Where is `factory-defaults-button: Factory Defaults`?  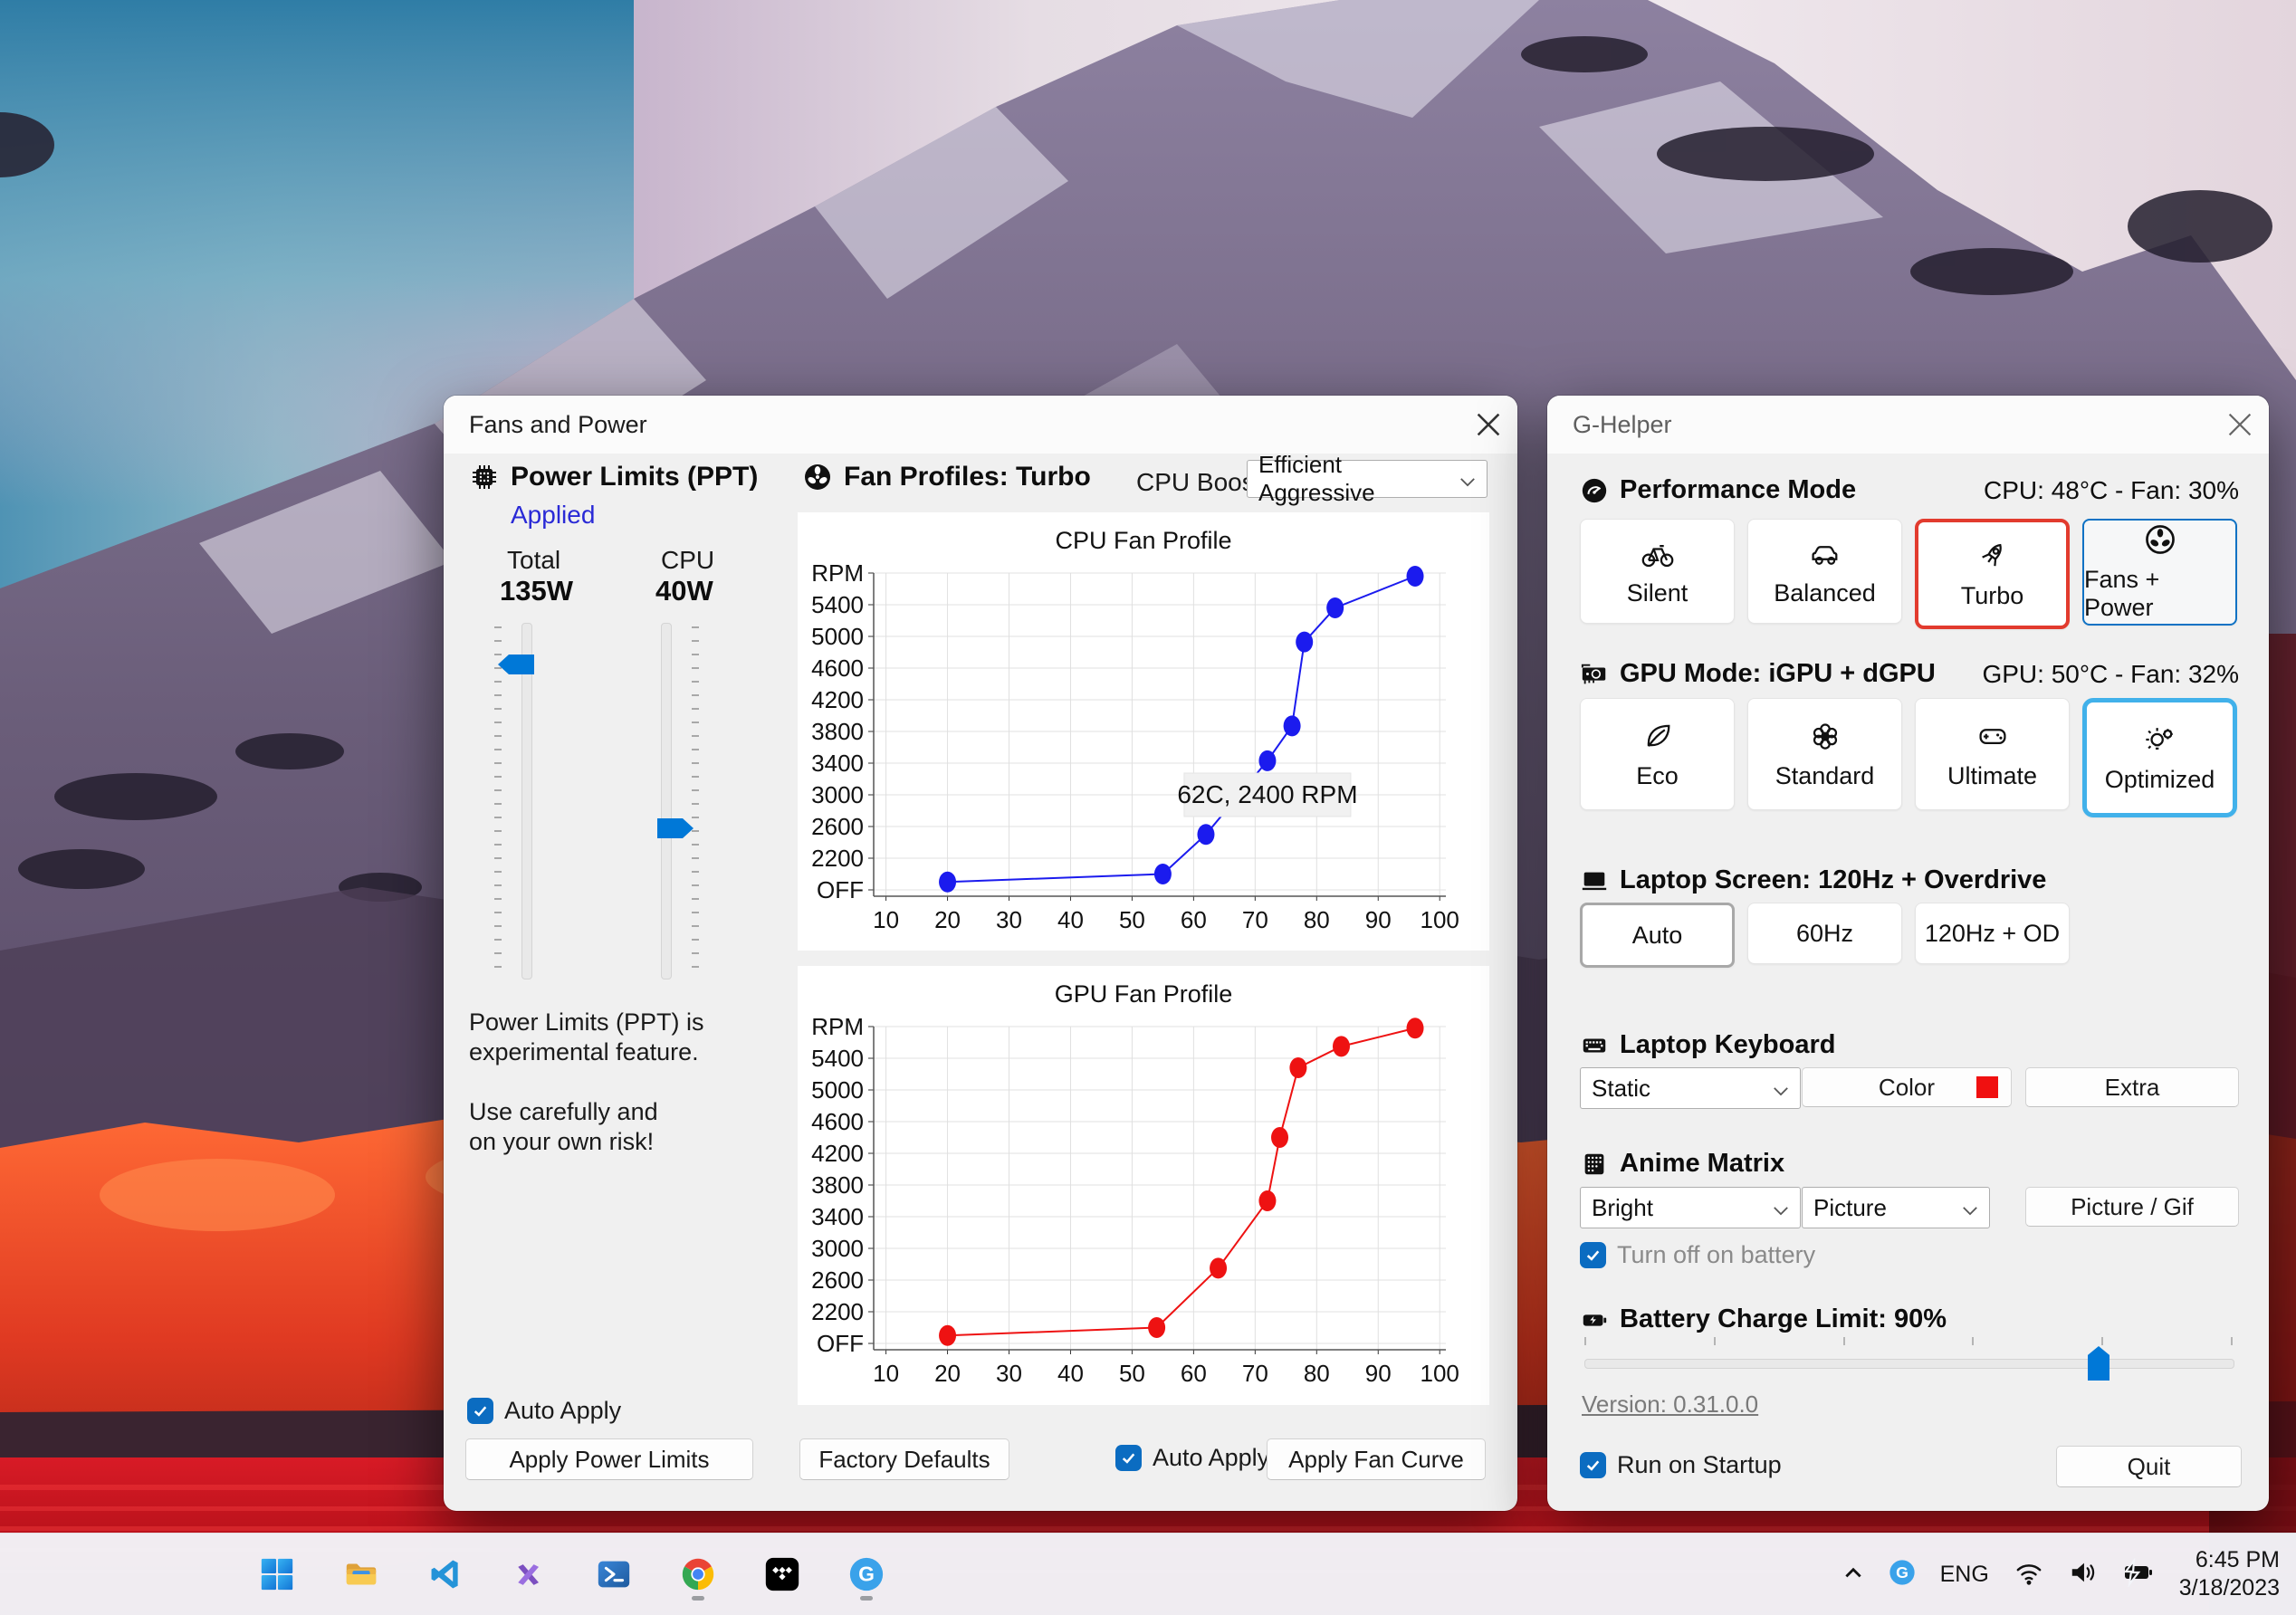
factory-defaults-button: Factory Defaults is located at coordinates (904, 1459).